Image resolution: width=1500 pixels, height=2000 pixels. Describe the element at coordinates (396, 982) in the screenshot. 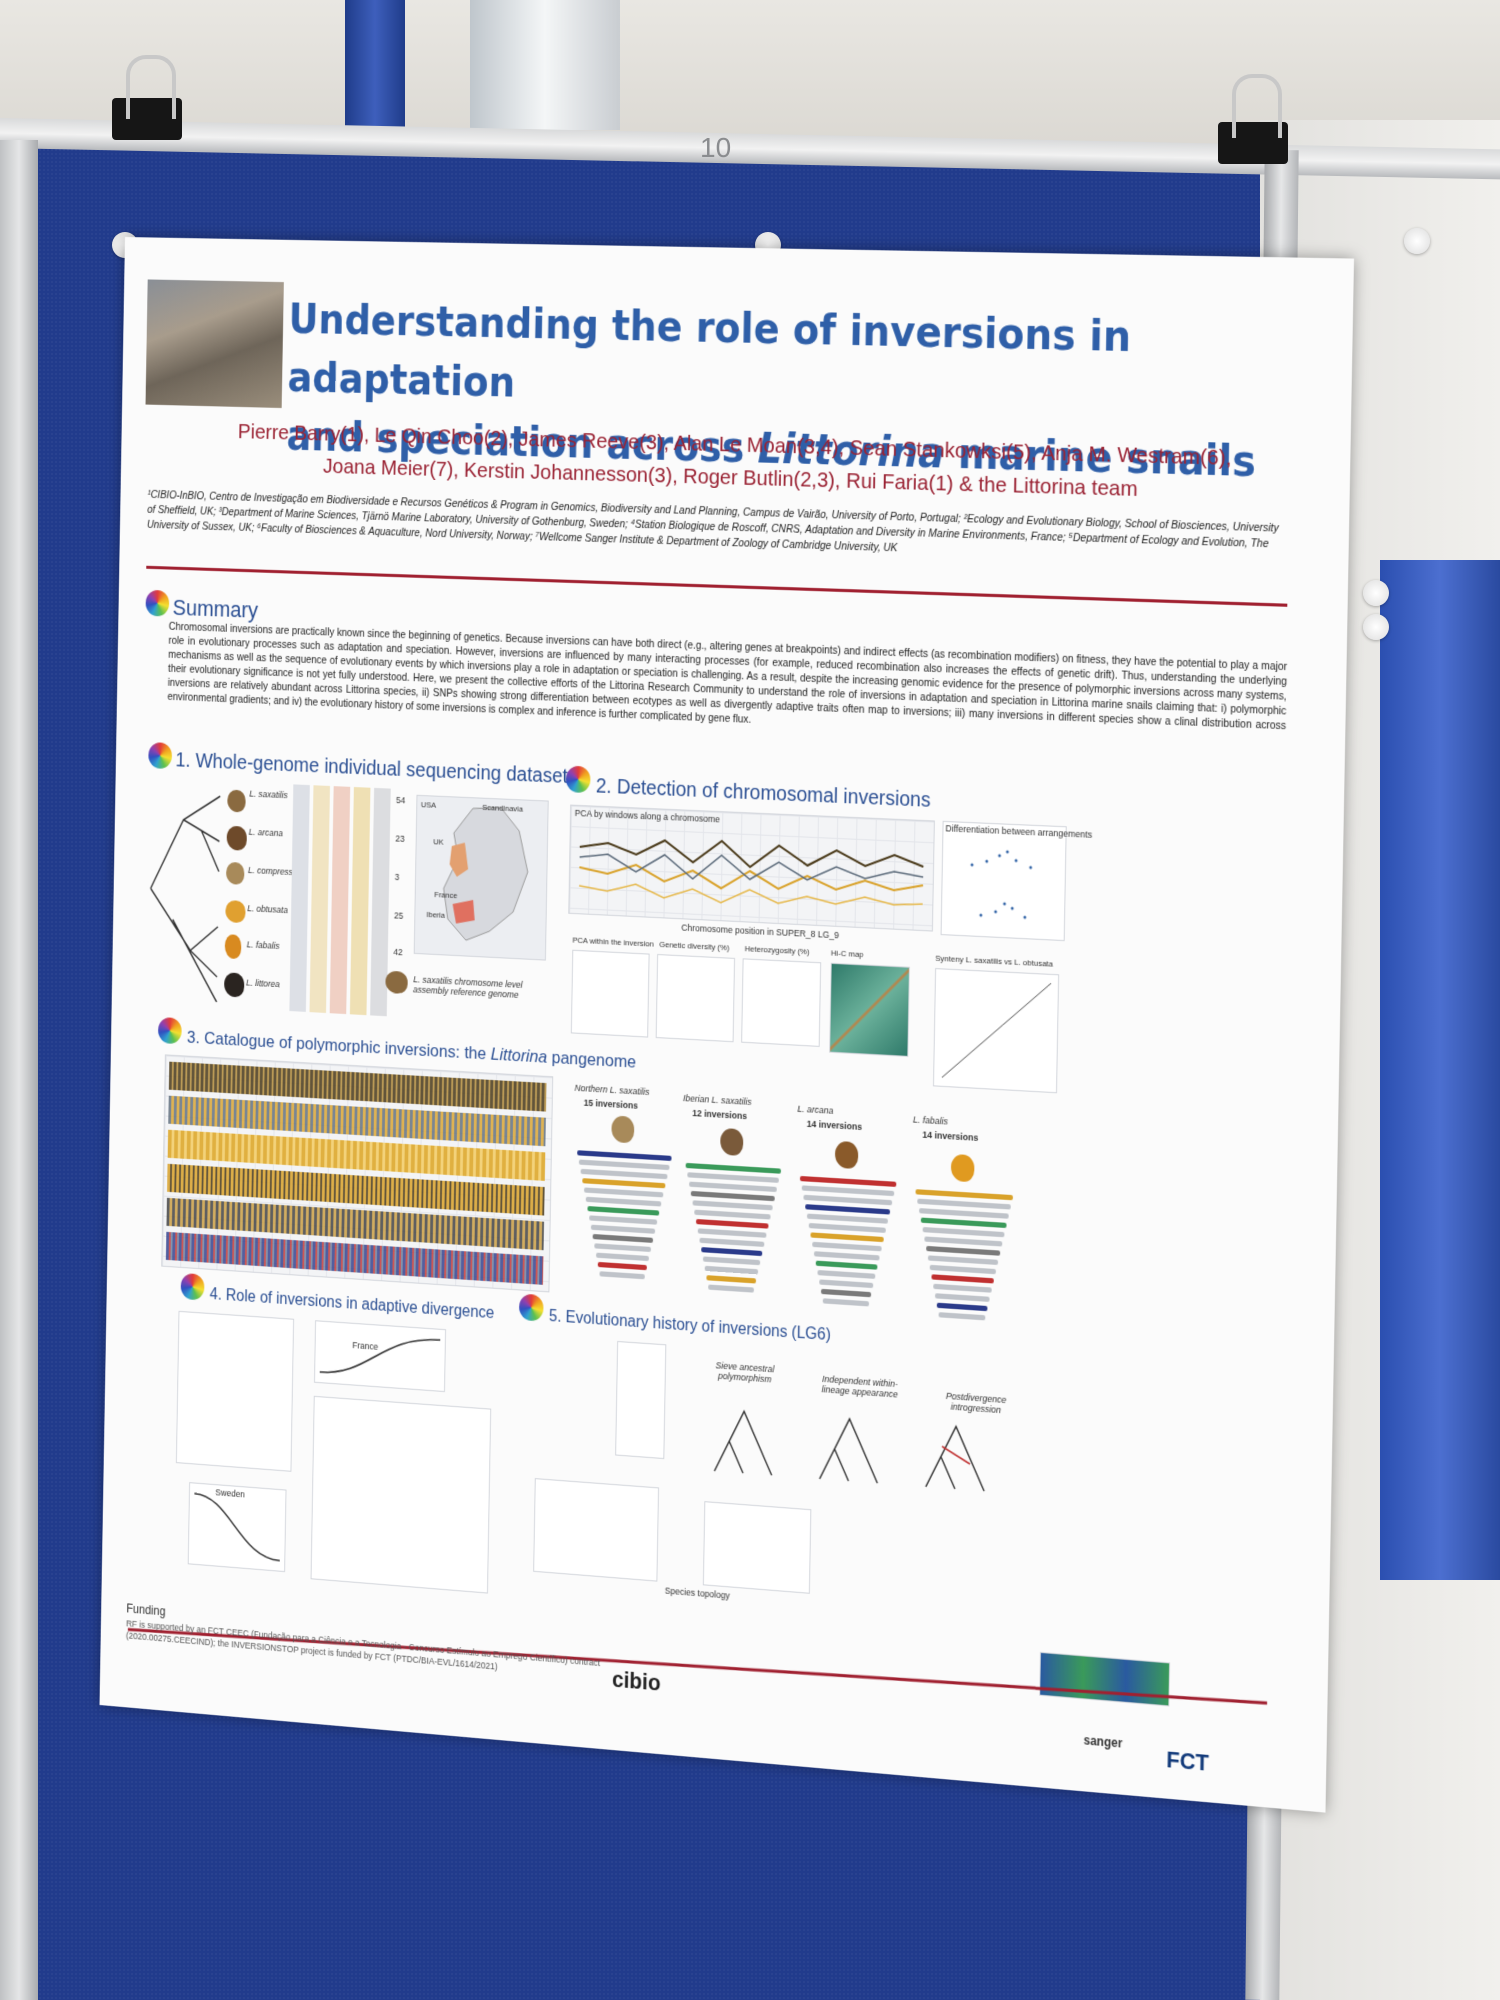

I see `reference-snail-icon` at that location.